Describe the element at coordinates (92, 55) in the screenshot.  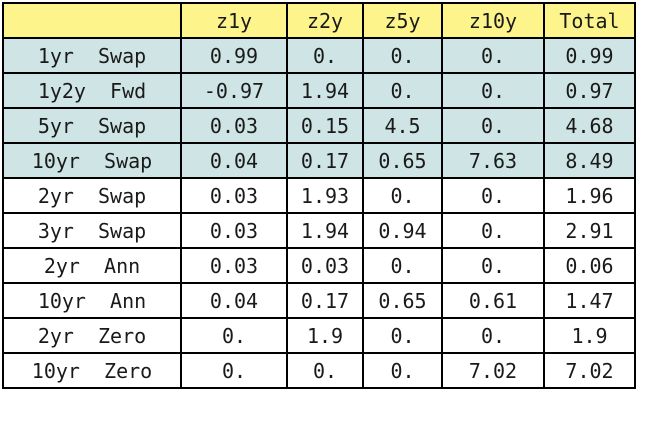
I see `row-label: 1yr Swap` at that location.